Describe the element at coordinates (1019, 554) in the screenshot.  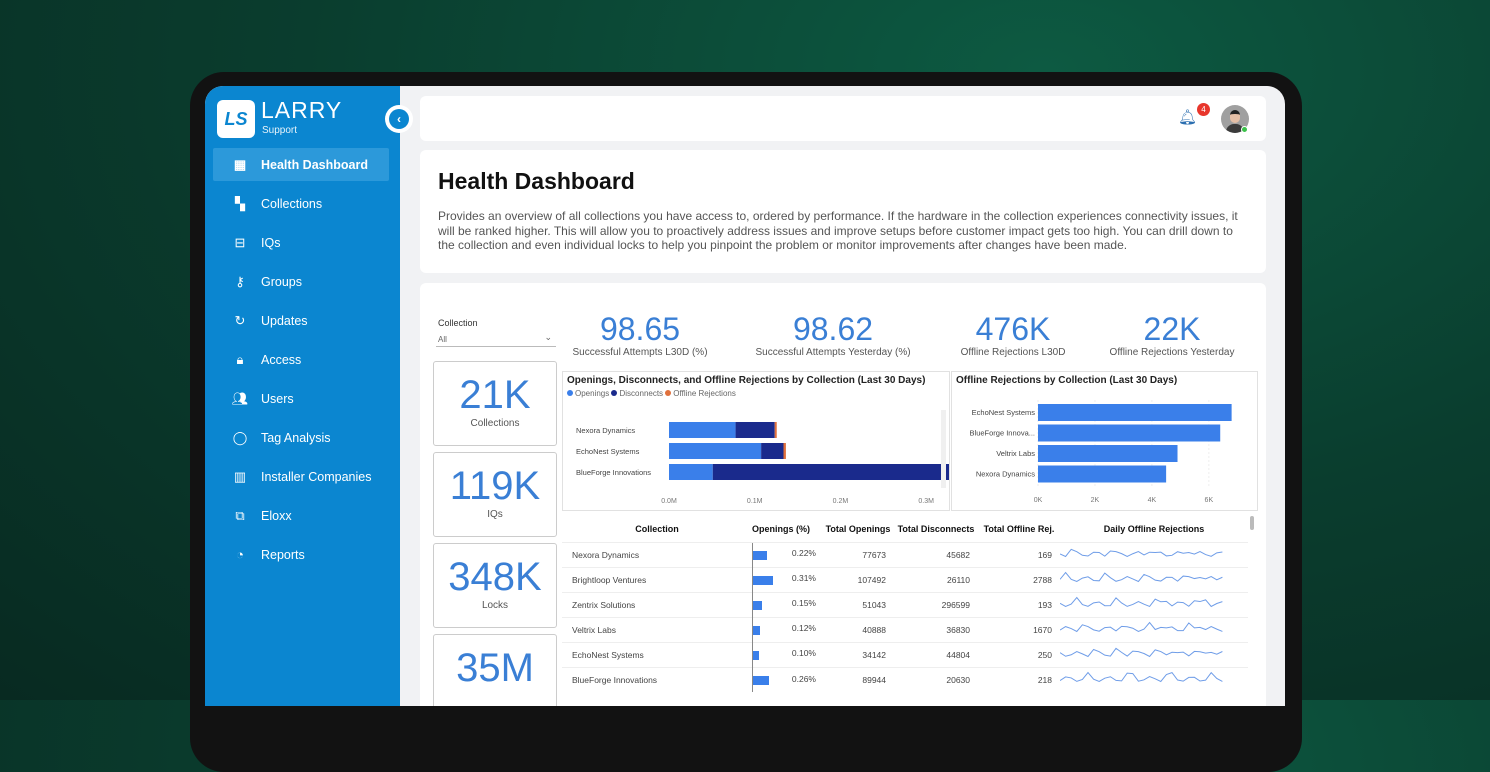
I see `total-offline-rej: 169` at that location.